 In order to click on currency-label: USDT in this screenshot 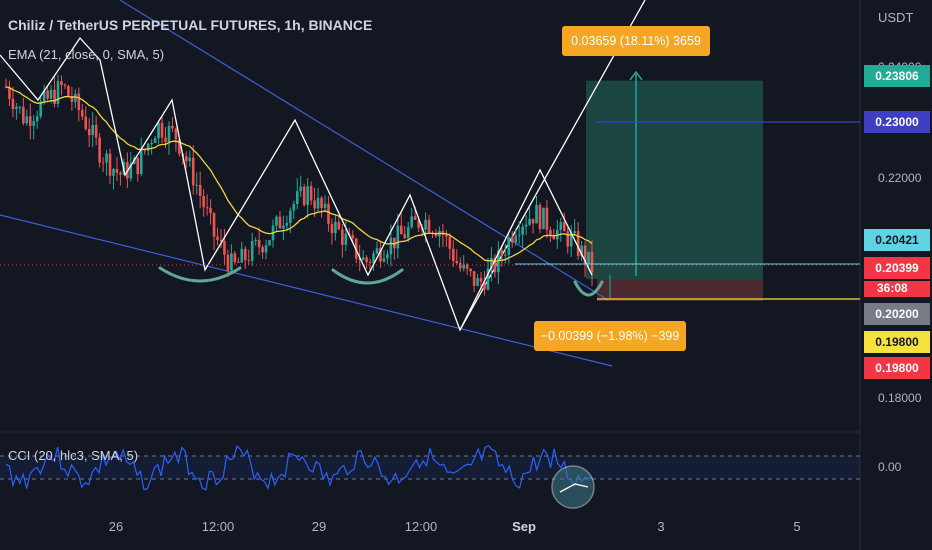, I will do `click(896, 17)`.